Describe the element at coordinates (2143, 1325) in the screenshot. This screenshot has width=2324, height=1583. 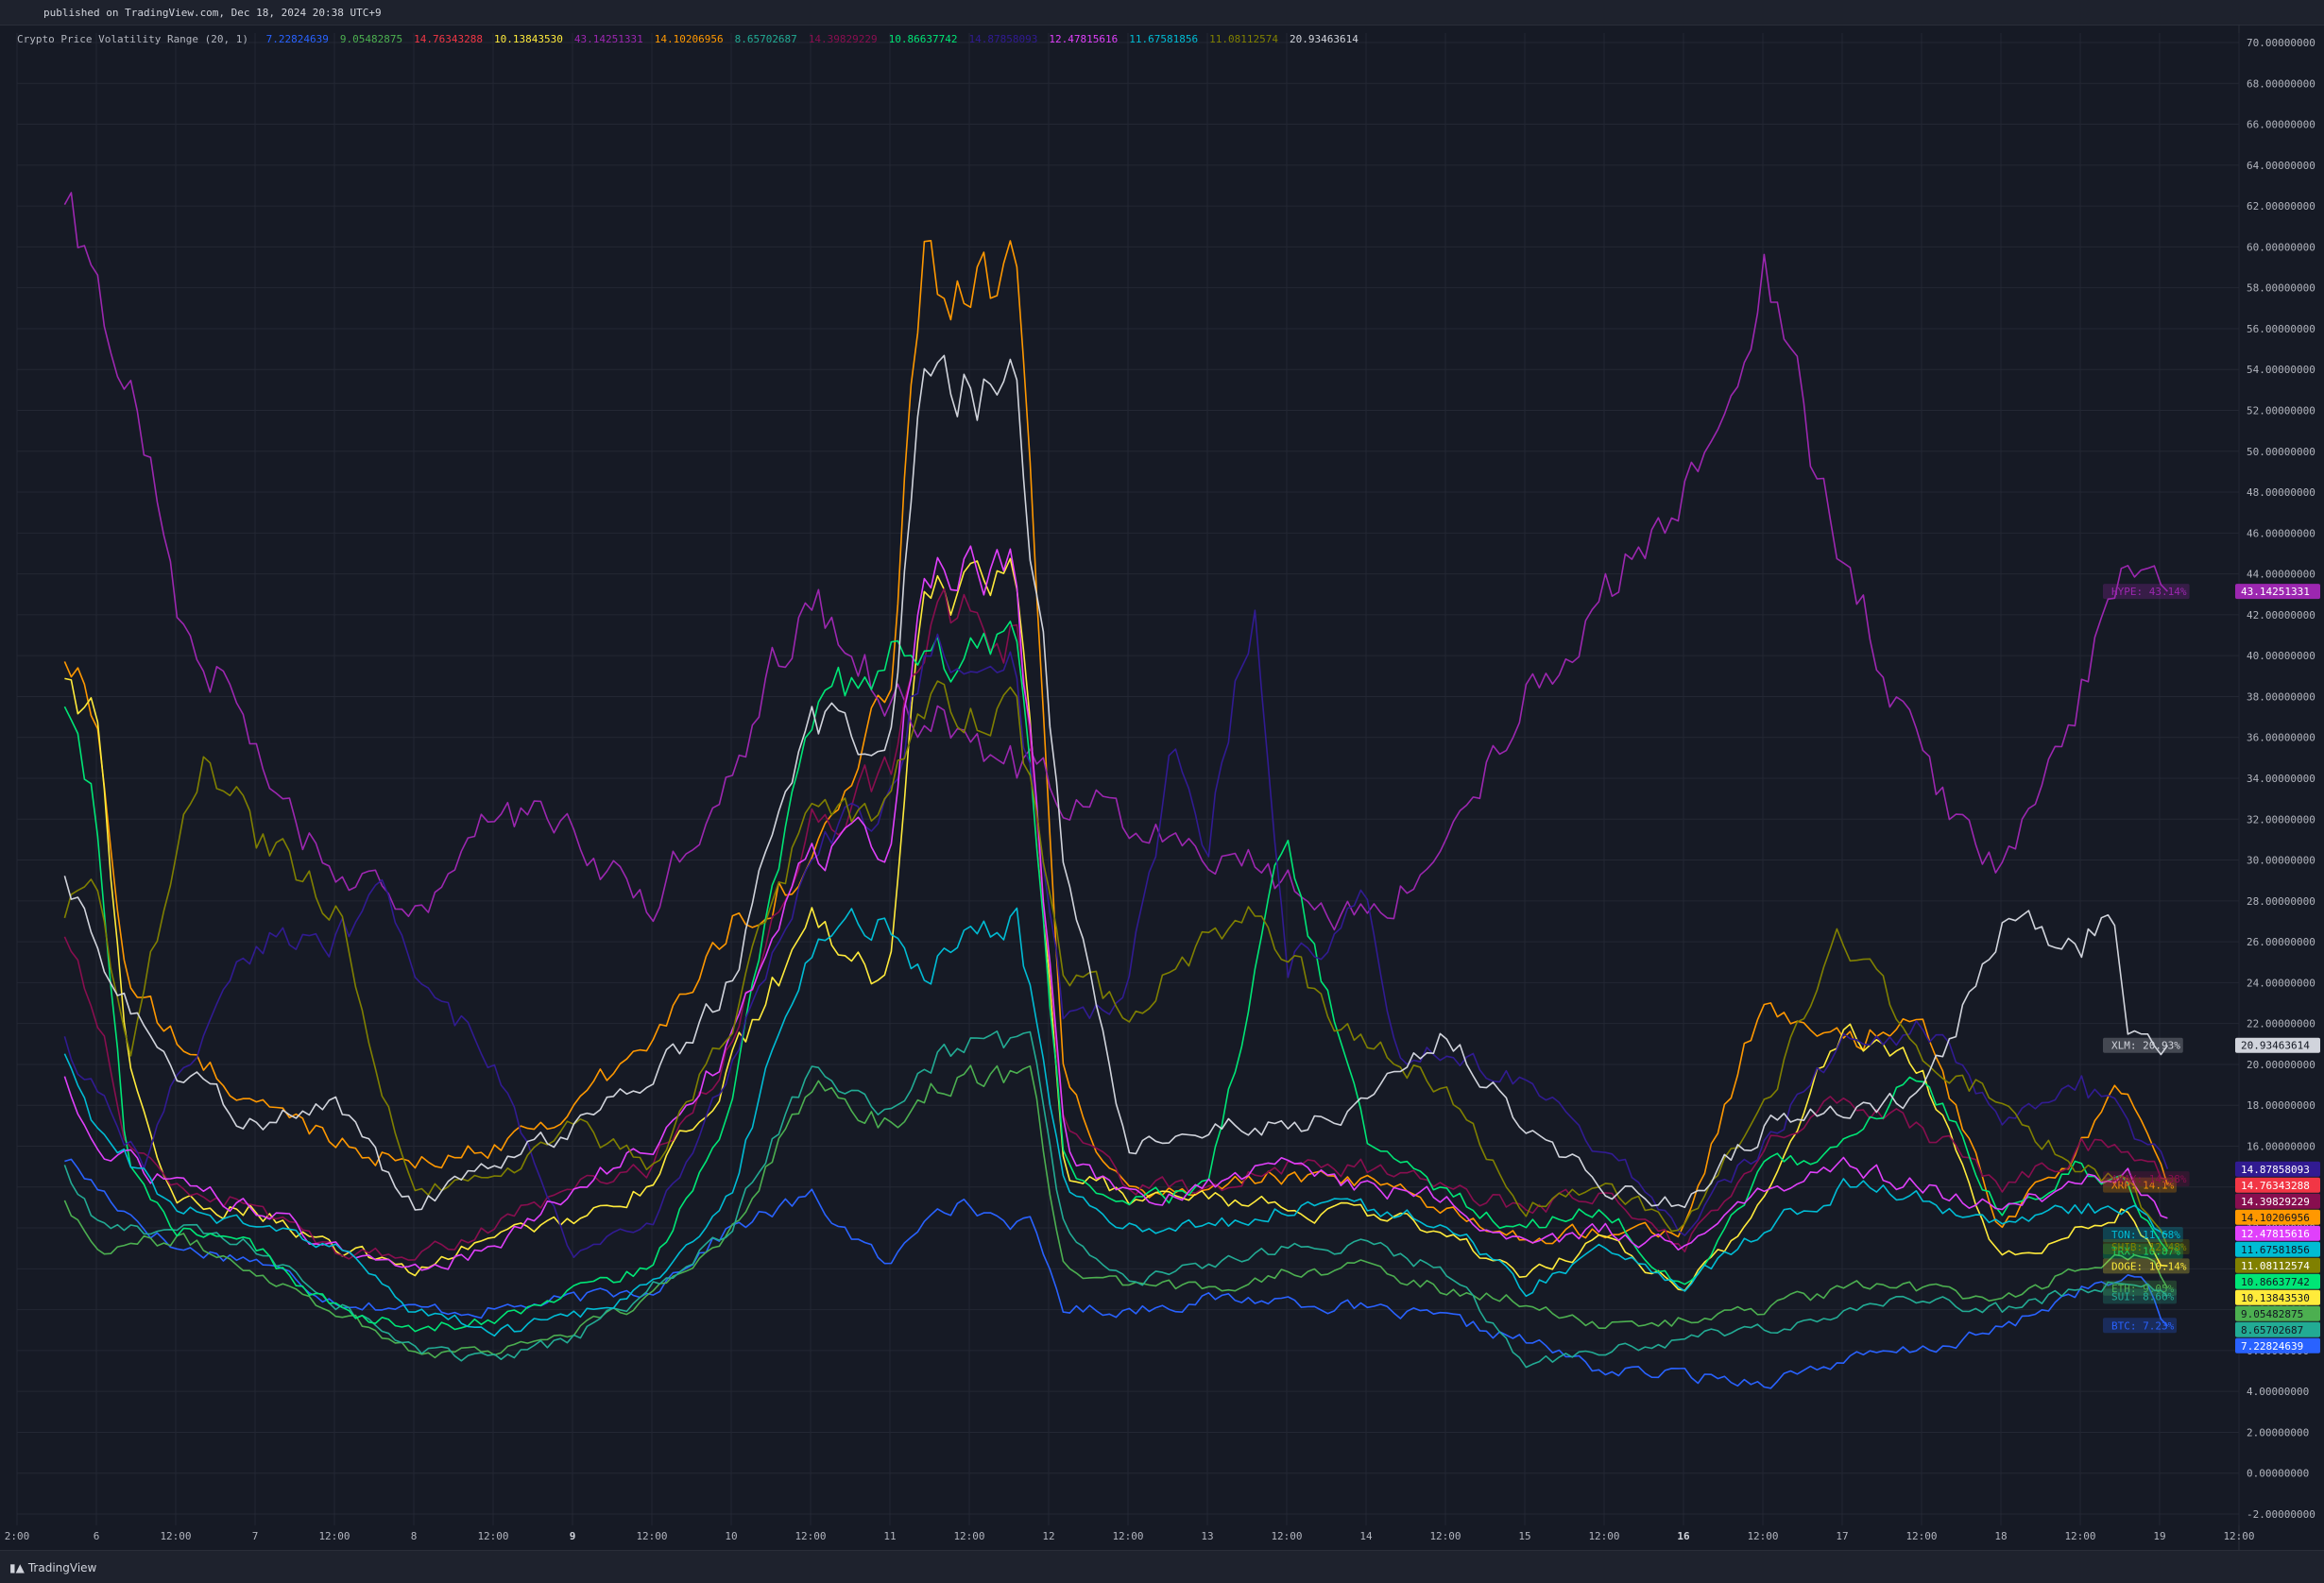
I see `label-text: BTC: 7.23%` at that location.